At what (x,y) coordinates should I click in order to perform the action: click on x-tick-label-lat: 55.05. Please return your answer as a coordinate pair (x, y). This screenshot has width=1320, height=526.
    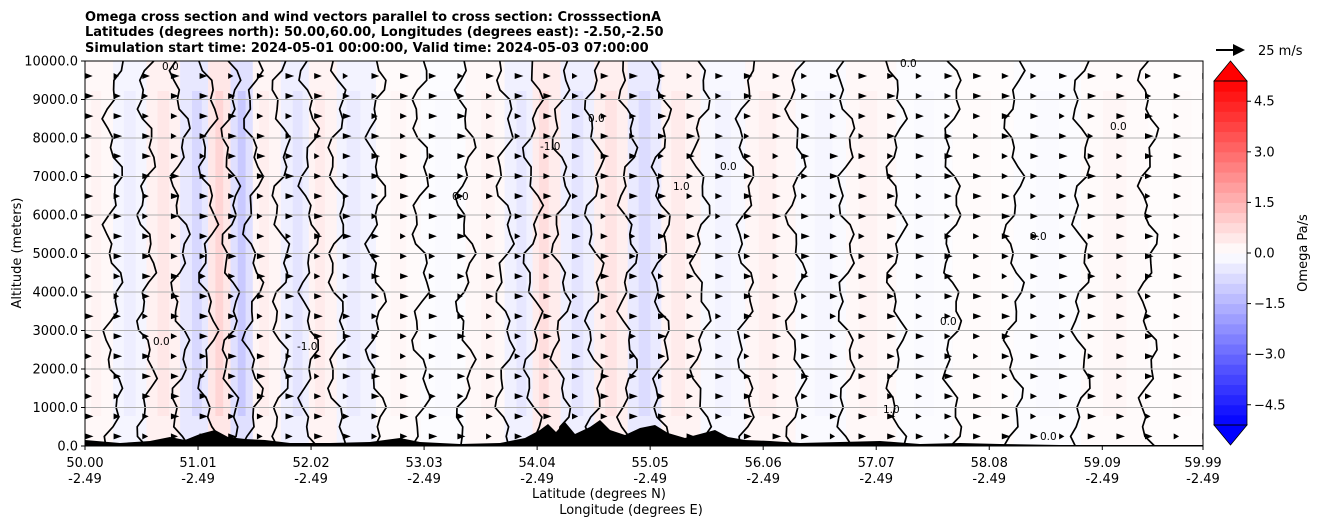
    Looking at the image, I should click on (650, 463).